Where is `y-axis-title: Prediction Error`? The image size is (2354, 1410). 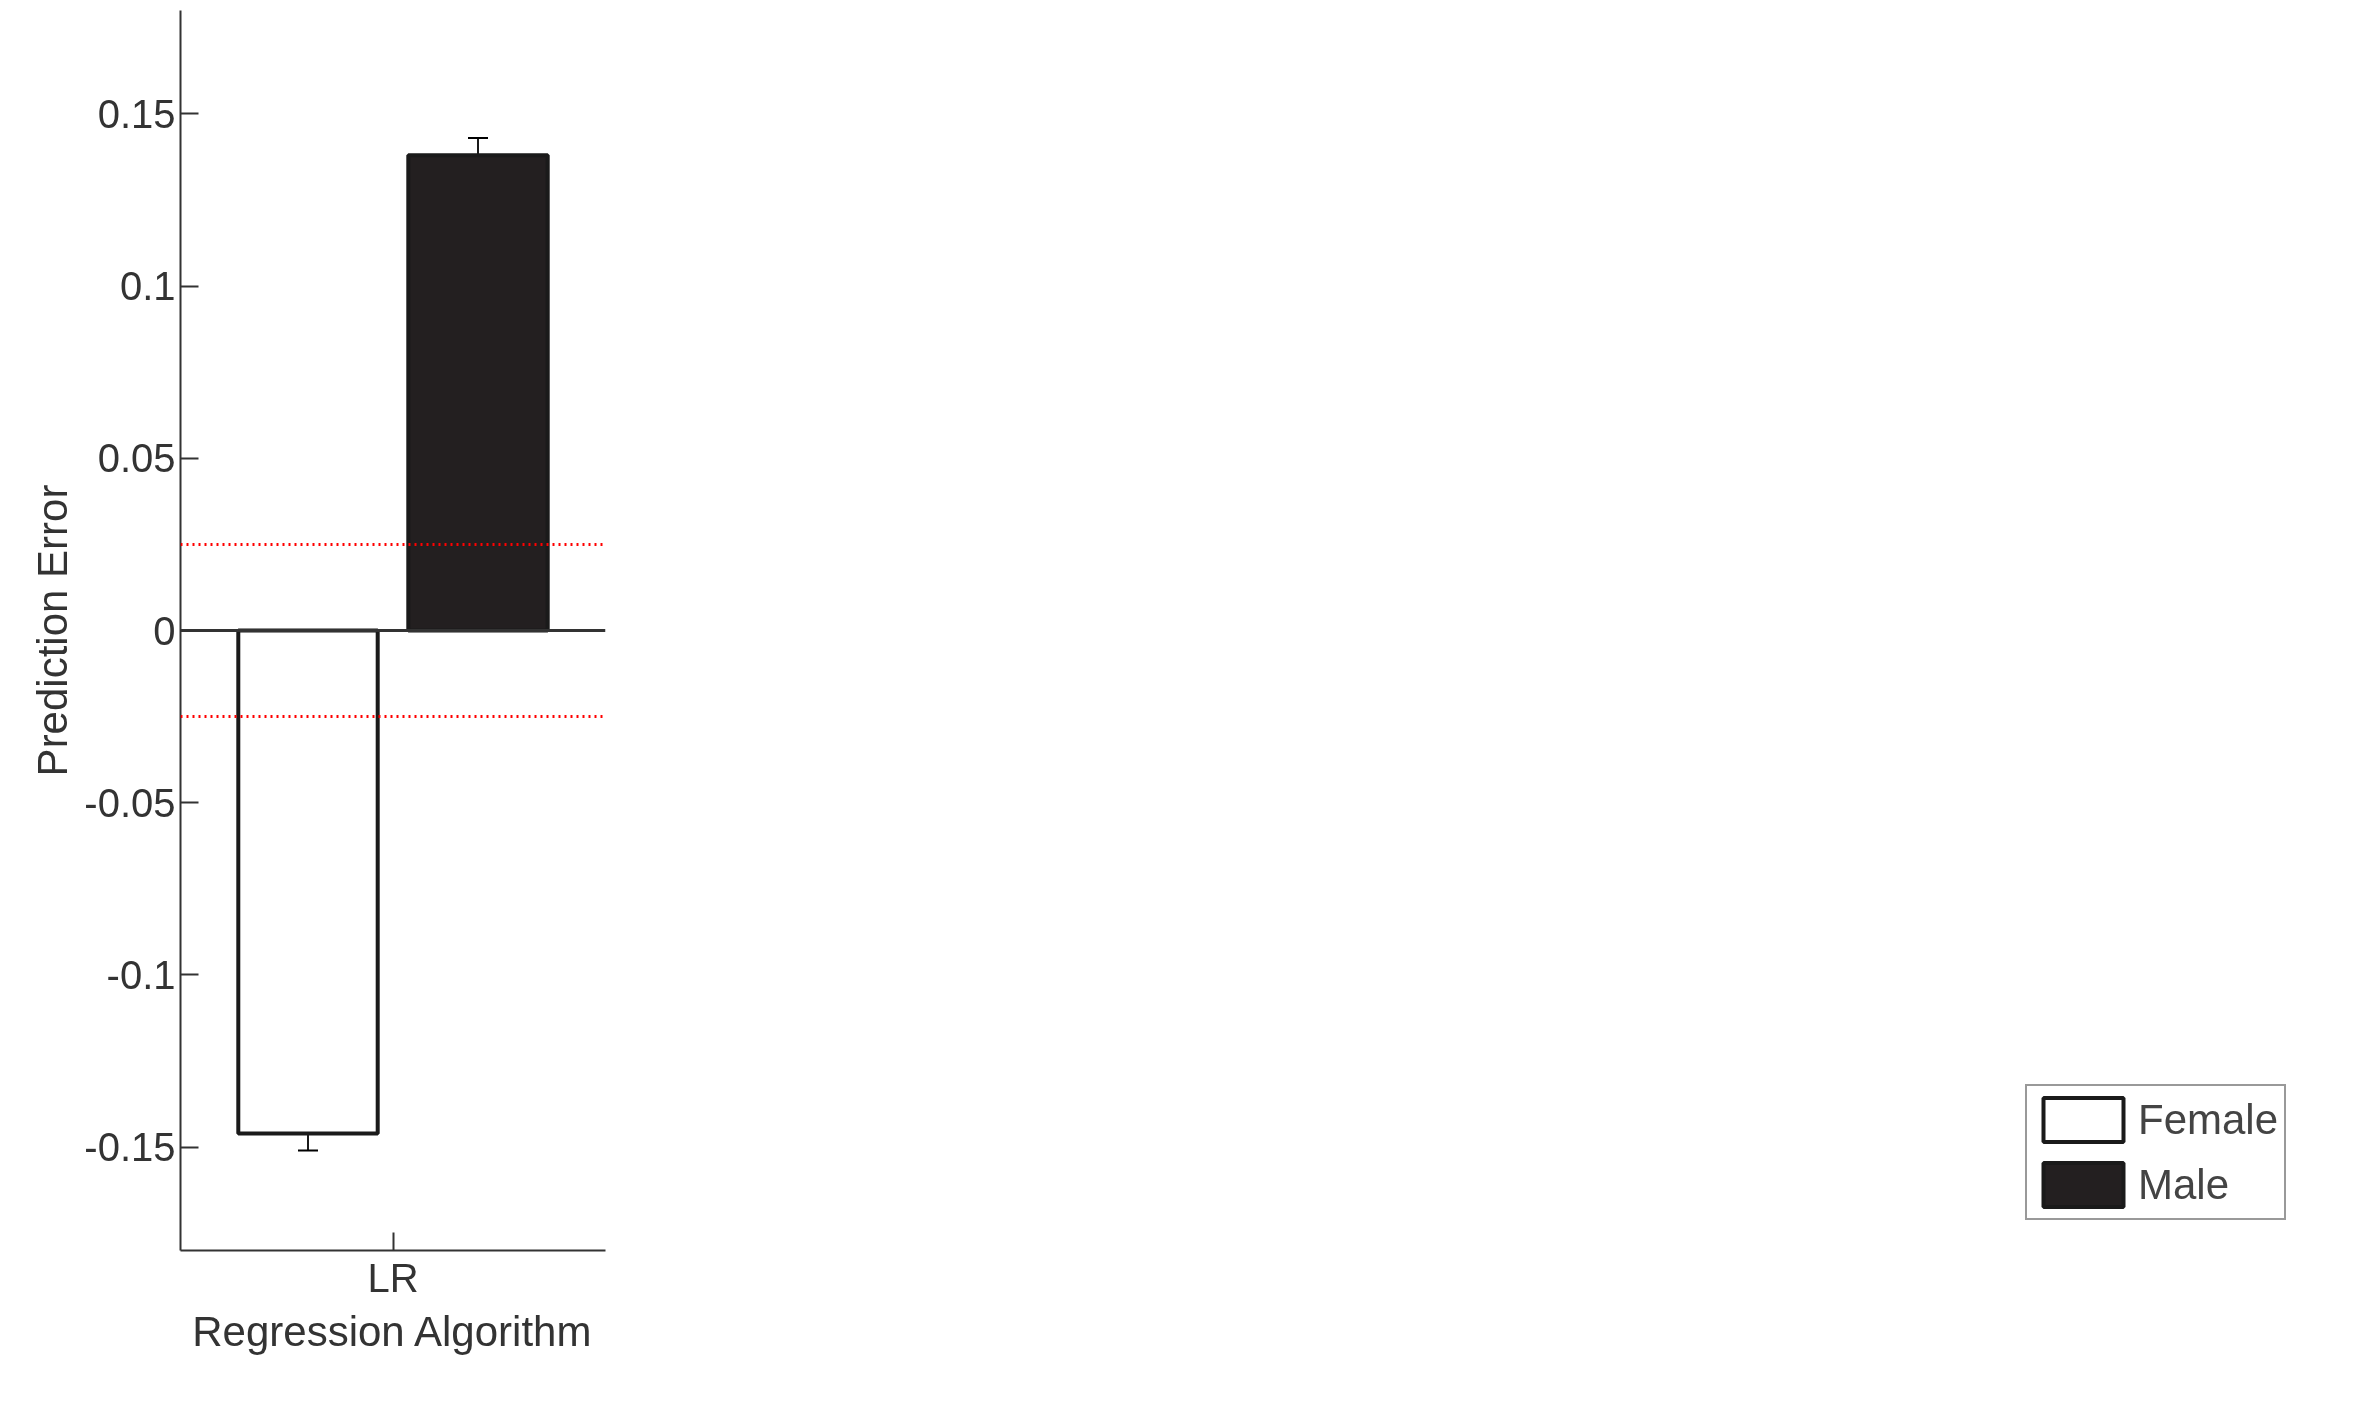
y-axis-title: Prediction Error is located at coordinates (53, 630).